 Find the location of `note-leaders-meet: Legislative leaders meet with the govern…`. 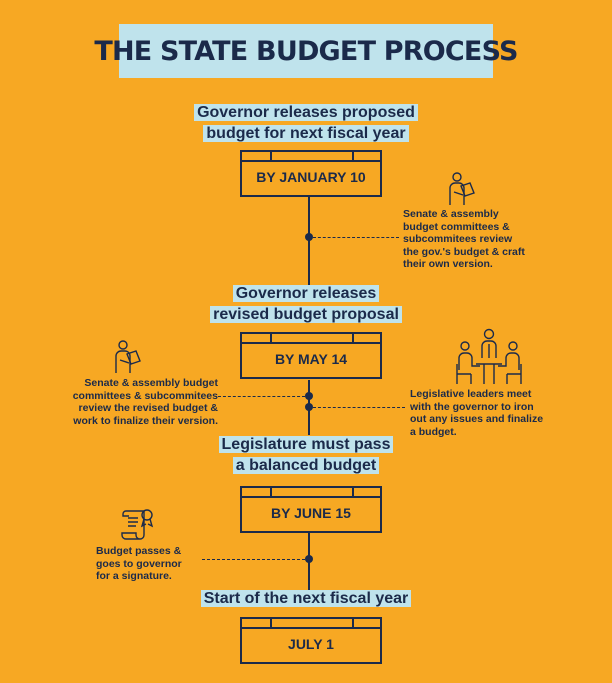

note-leaders-meet: Legislative leaders meet with the govern… is located at coordinates (477, 413).